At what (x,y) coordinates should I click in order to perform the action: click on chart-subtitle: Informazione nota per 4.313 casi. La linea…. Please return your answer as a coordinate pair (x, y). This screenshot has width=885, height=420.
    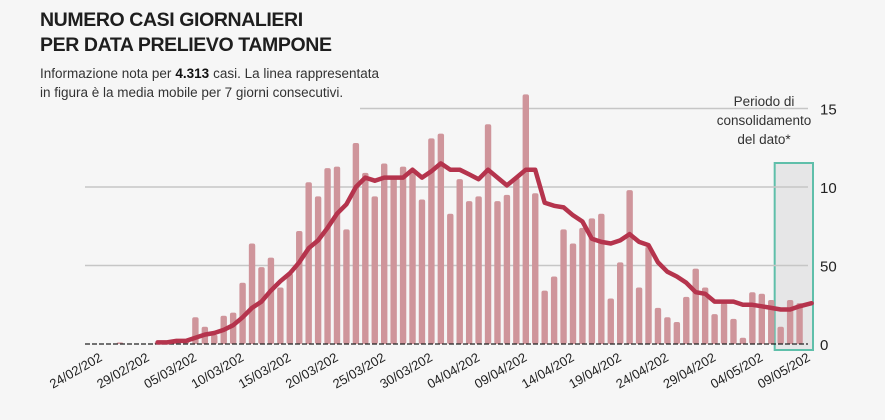
    Looking at the image, I should click on (210, 83).